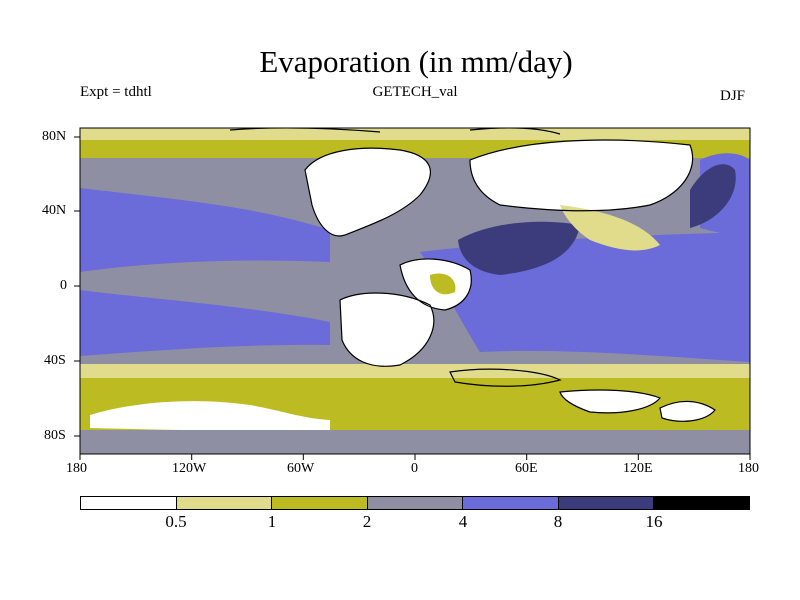  What do you see at coordinates (415, 371) in the screenshot?
I see `band-south-light` at bounding box center [415, 371].